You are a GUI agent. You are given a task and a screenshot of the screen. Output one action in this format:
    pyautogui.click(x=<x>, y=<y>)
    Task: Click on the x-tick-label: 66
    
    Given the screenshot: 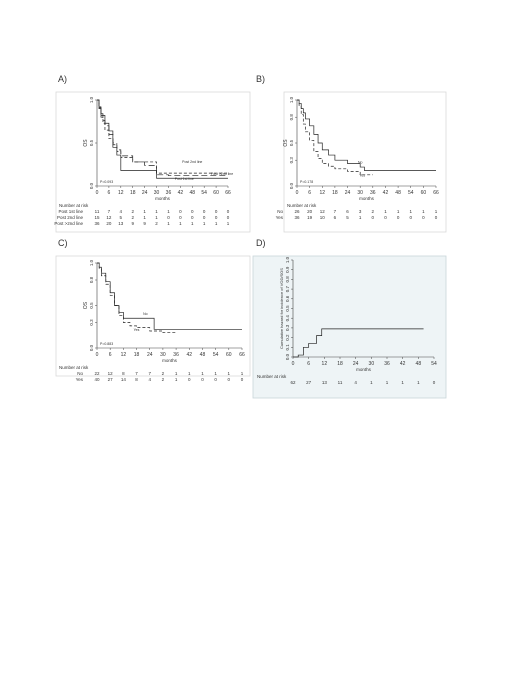 What is the action you would take?
    pyautogui.click(x=228, y=193)
    